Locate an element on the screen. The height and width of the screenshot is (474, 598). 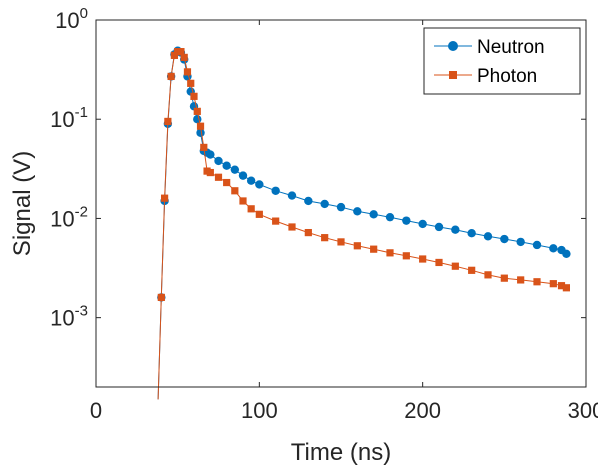
x-tick-label: 300 is located at coordinates (583, 410).